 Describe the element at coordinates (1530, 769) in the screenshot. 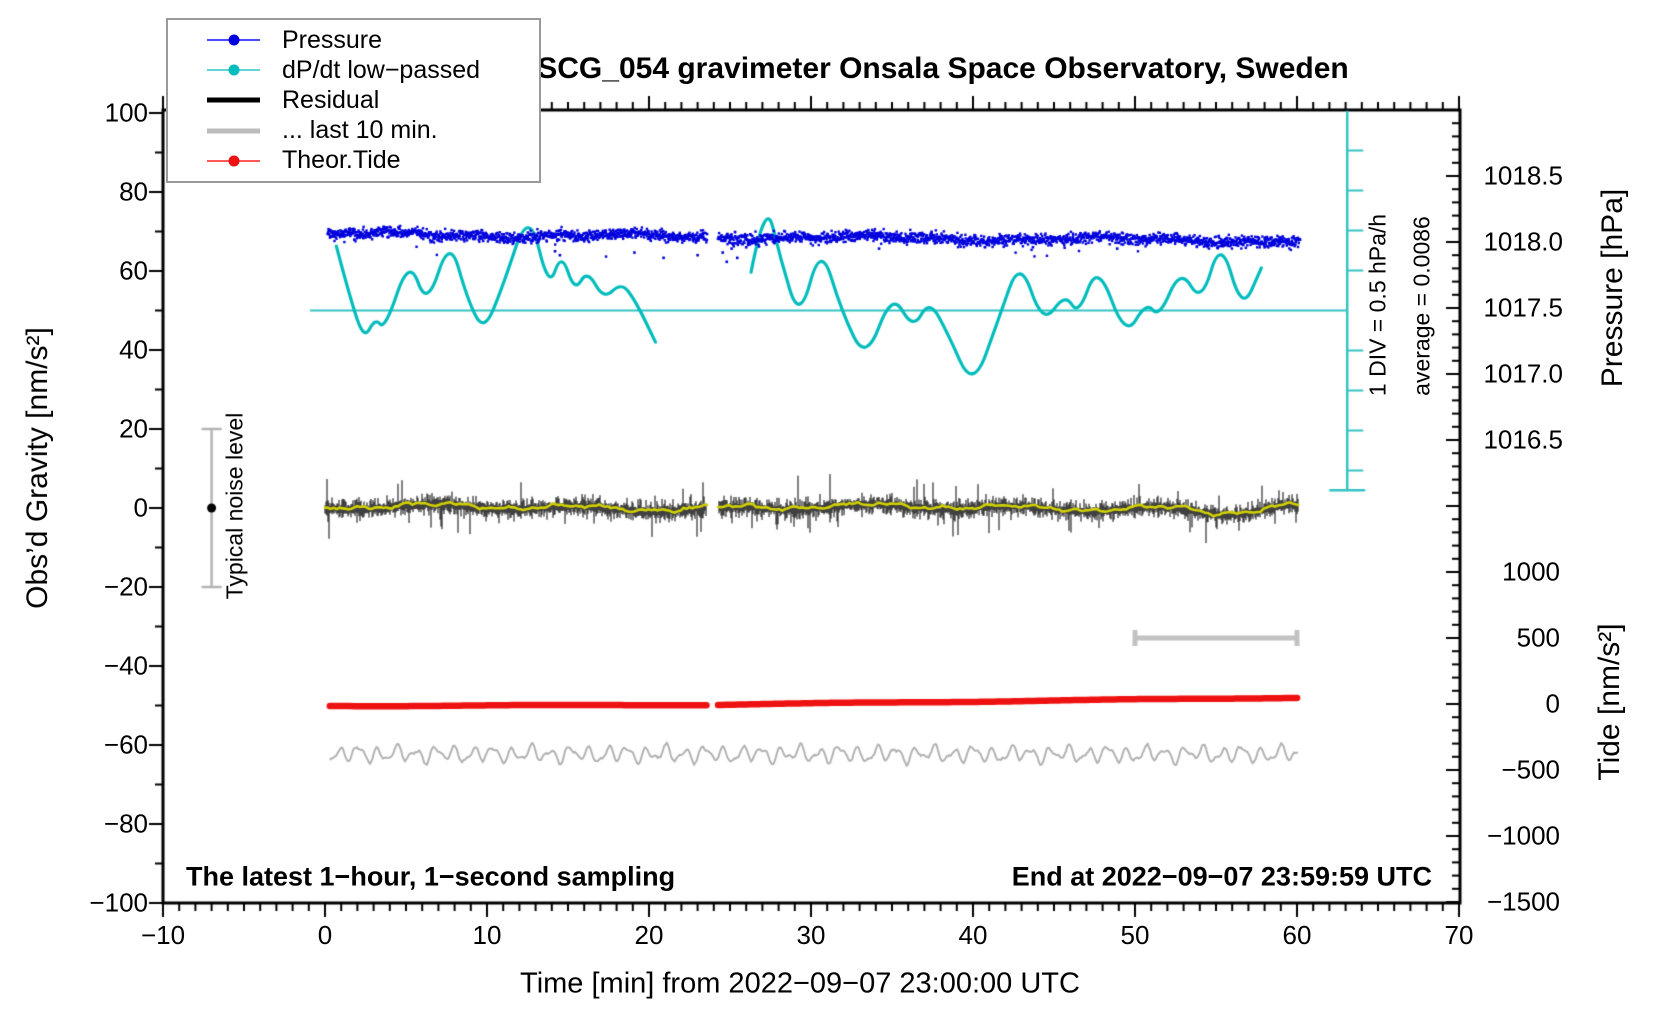

I see `tide-tick-label: −500` at that location.